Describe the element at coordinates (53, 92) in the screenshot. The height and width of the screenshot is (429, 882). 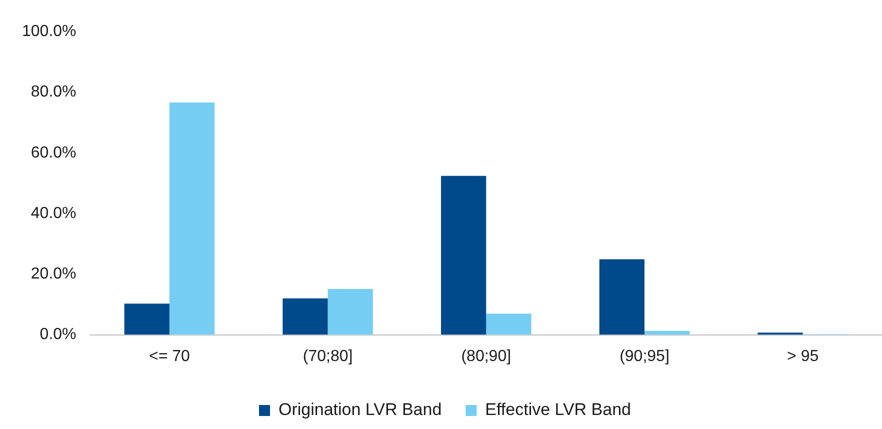
I see `y-tick-label: 80.0%` at that location.